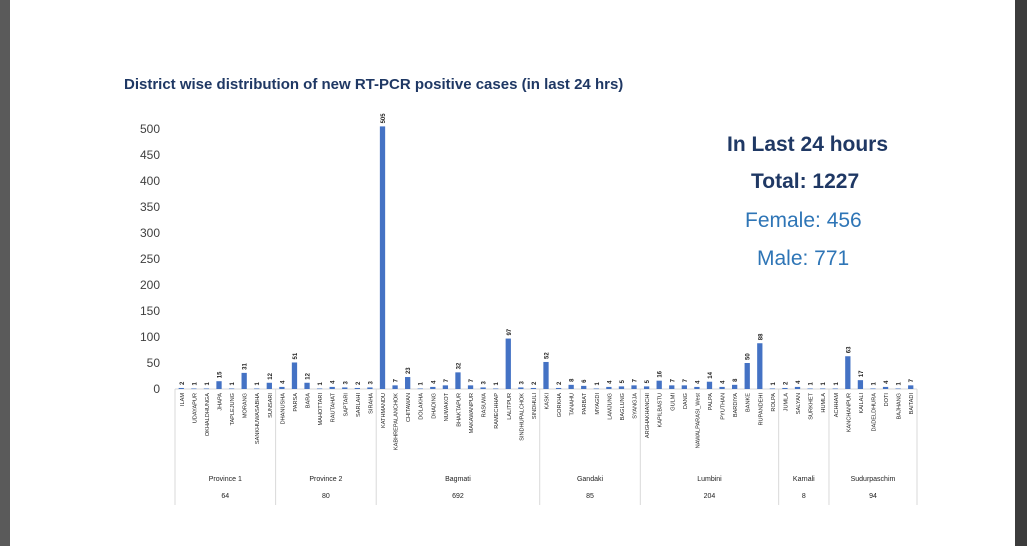 This screenshot has width=1027, height=546. Describe the element at coordinates (326, 496) in the screenshot. I see `group-total: 80` at that location.